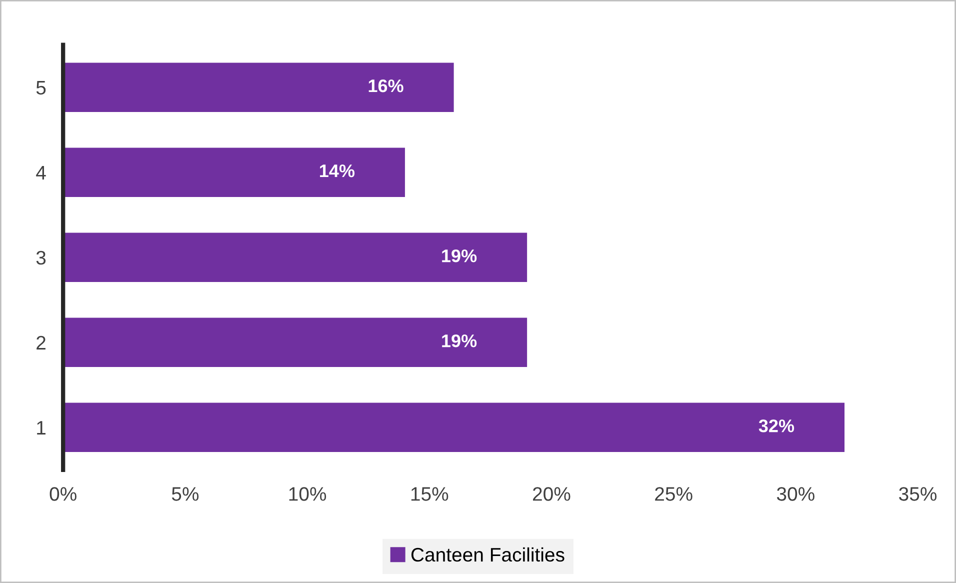 This screenshot has width=956, height=583. I want to click on y-tick-label: 5, so click(41, 88).